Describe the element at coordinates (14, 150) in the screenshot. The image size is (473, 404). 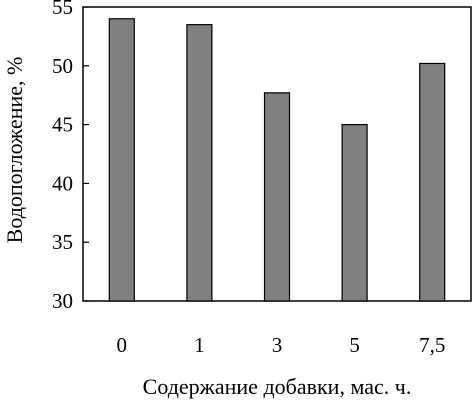
I see `y-axis-label: Водопогложение, %` at that location.